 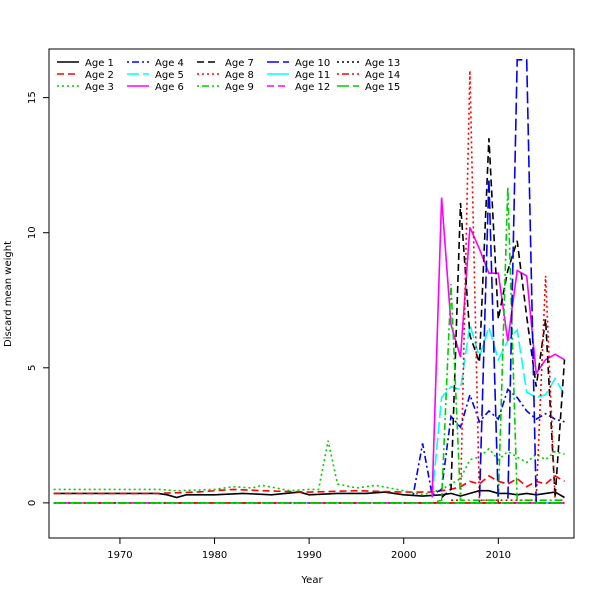 I want to click on y-tick-label: 10, so click(x=32, y=232).